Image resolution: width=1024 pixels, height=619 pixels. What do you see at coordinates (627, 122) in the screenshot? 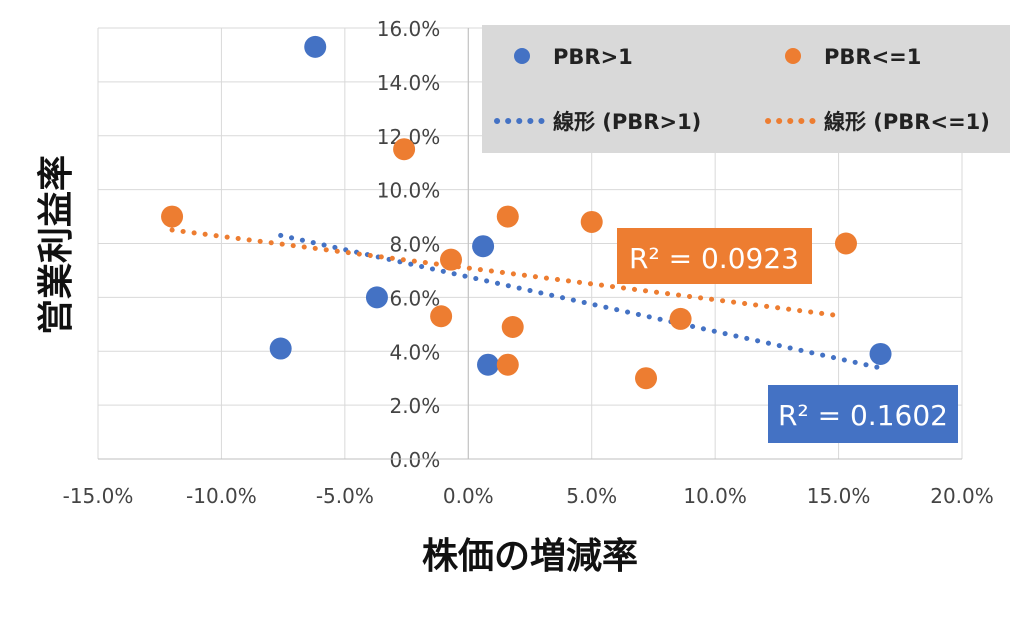
I see `legend-label-trend-pbr-gt1: 線形 (PBR>1)` at bounding box center [627, 122].